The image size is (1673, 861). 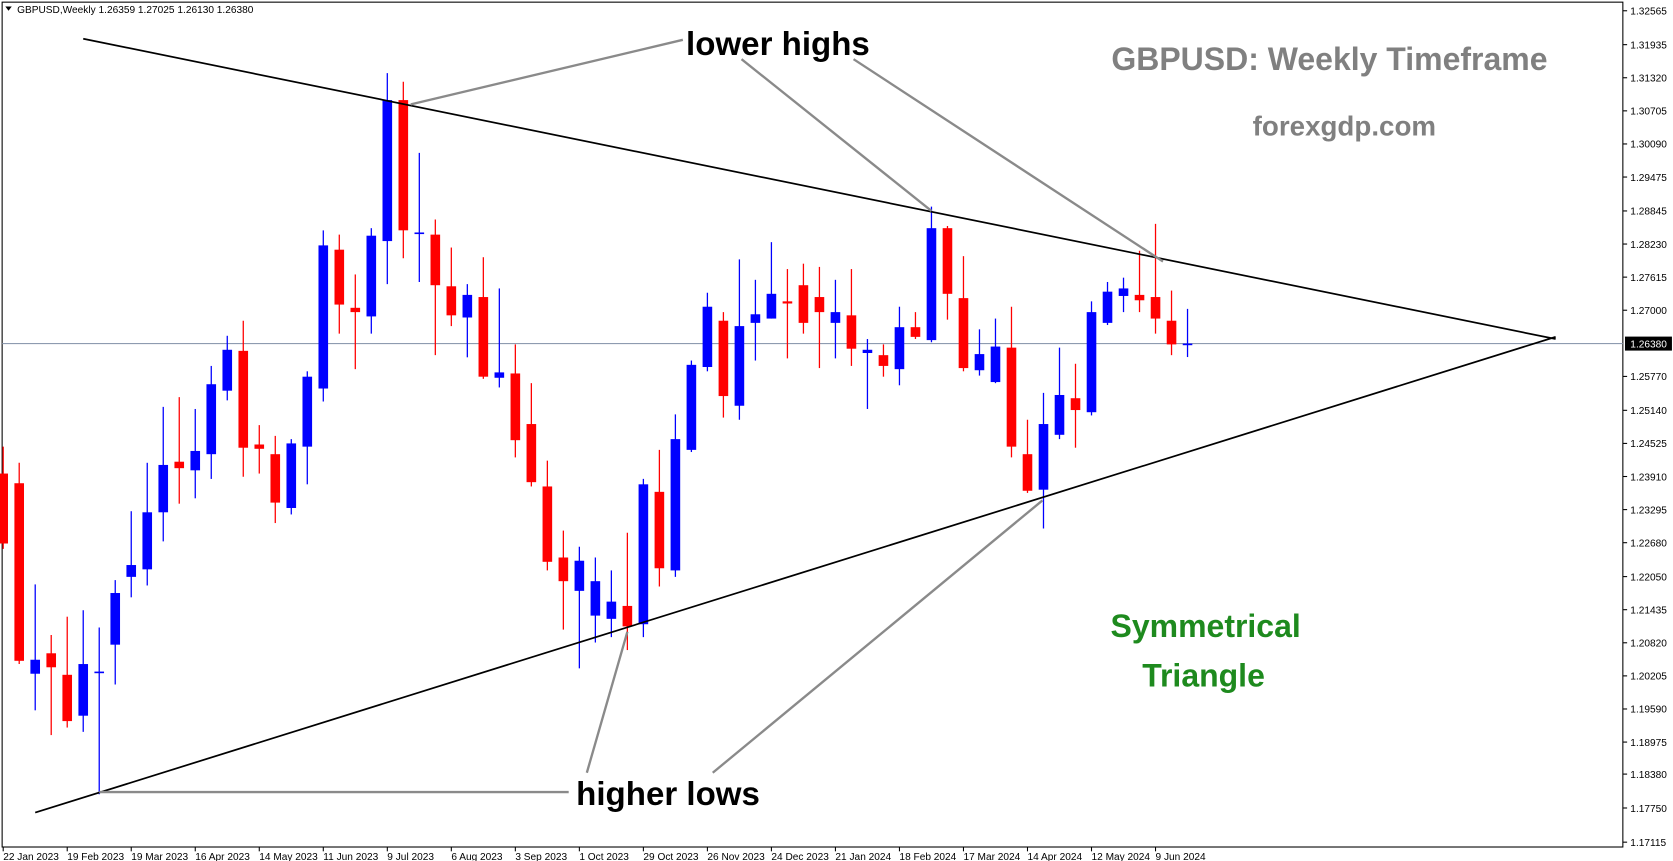 What do you see at coordinates (1181, 856) in the screenshot?
I see `x-tick-label: 9 Jun 2024` at bounding box center [1181, 856].